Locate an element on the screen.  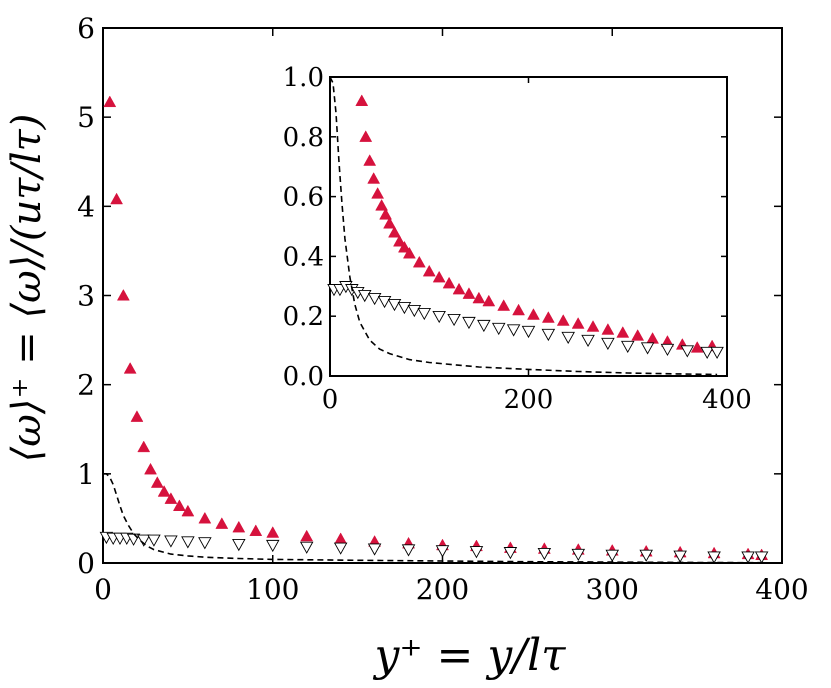
y-tick-label: 2 is located at coordinates (86, 385).